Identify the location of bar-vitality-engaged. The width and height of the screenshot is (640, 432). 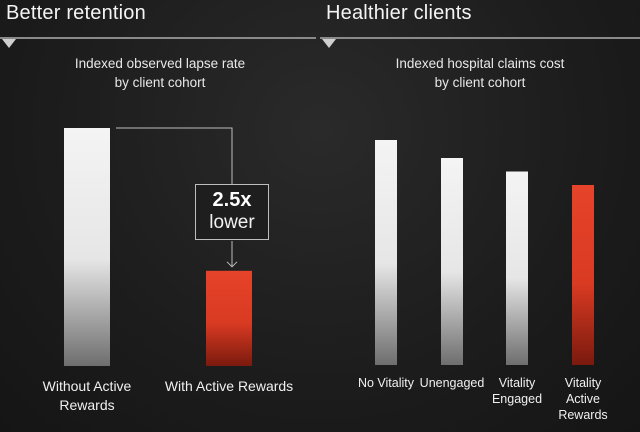
(517, 268).